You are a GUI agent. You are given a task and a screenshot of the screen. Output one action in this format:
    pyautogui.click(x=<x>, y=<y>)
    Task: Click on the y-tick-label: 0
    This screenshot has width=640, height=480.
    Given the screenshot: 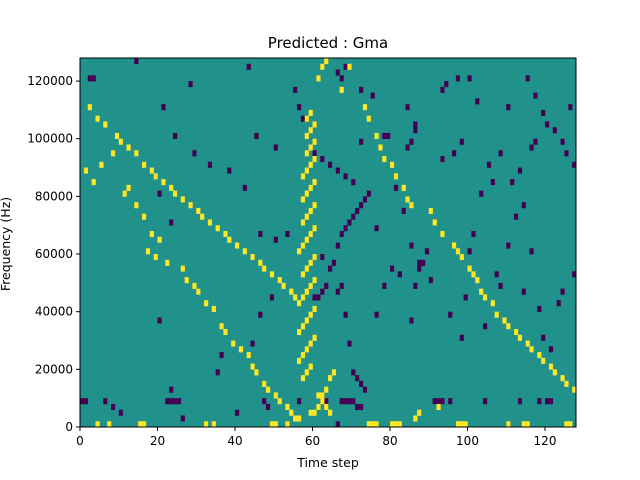 What is the action you would take?
    pyautogui.click(x=69, y=427)
    